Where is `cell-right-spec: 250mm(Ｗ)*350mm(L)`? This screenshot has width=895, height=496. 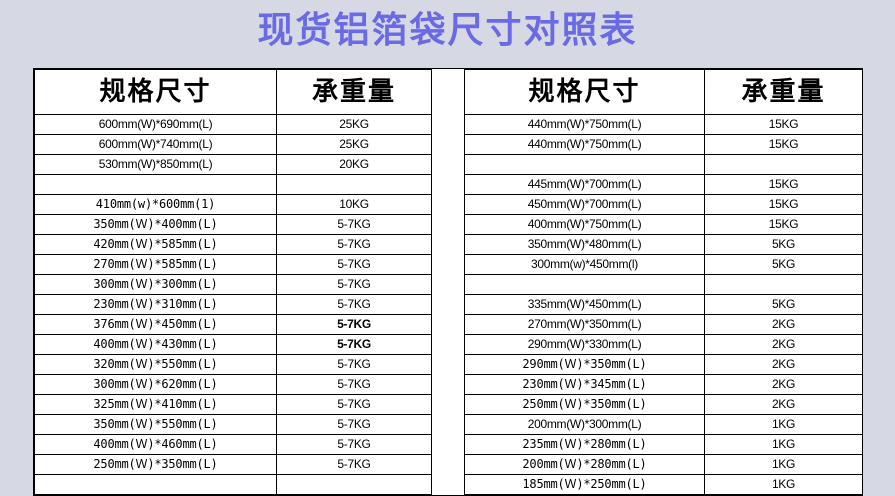
cell-right-spec: 250mm(Ｗ)*350mm(L) is located at coordinates (584, 404).